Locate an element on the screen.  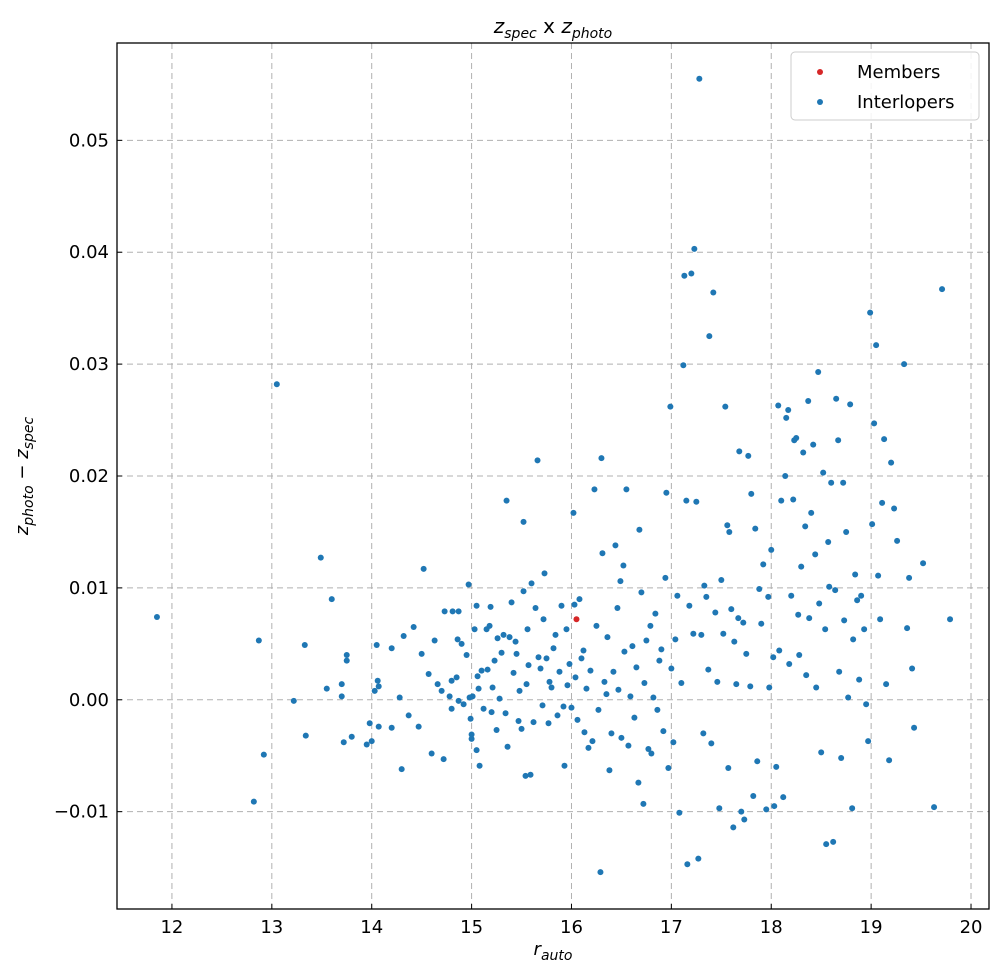
legend-label-members: Members is located at coordinates (898, 72).